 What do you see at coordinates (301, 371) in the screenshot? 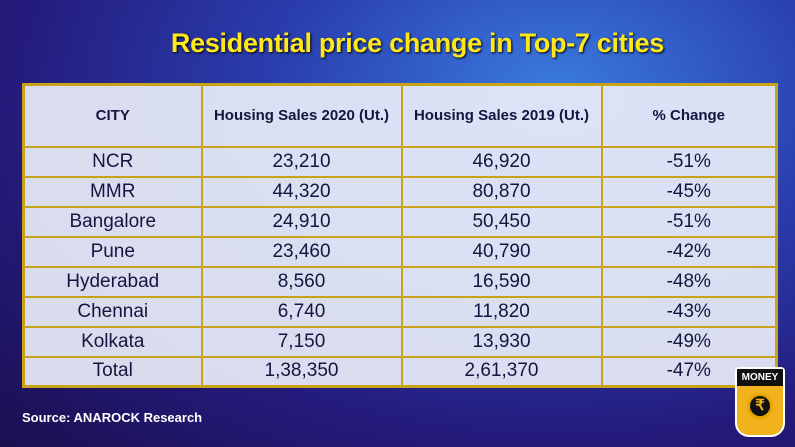
I see `table-cell: 1,38,350` at bounding box center [301, 371].